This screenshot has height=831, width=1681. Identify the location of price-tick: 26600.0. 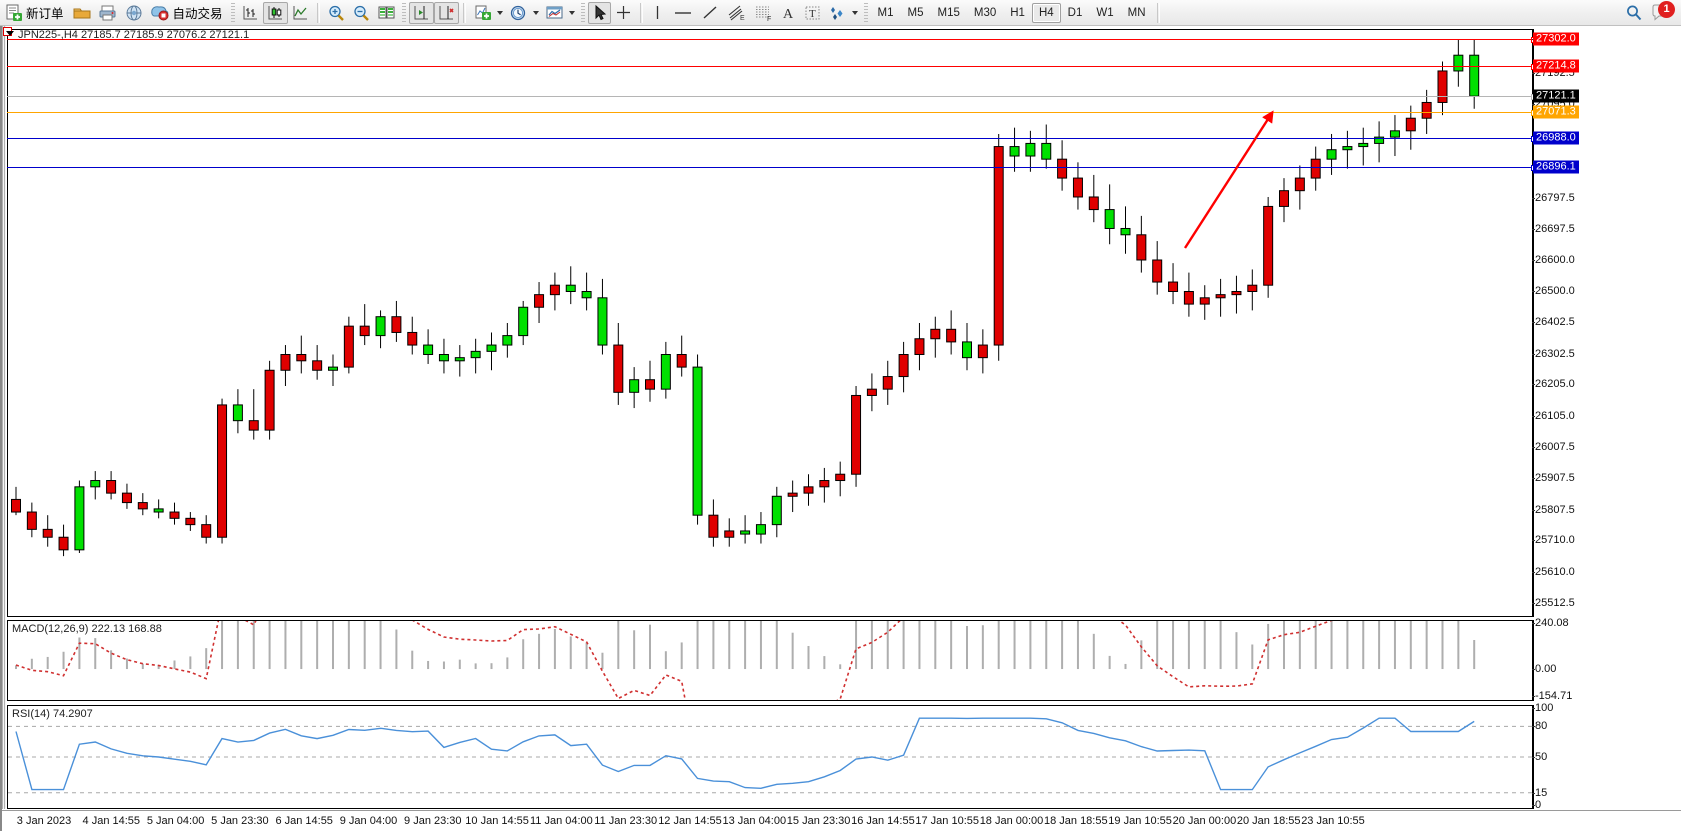
(1553, 259).